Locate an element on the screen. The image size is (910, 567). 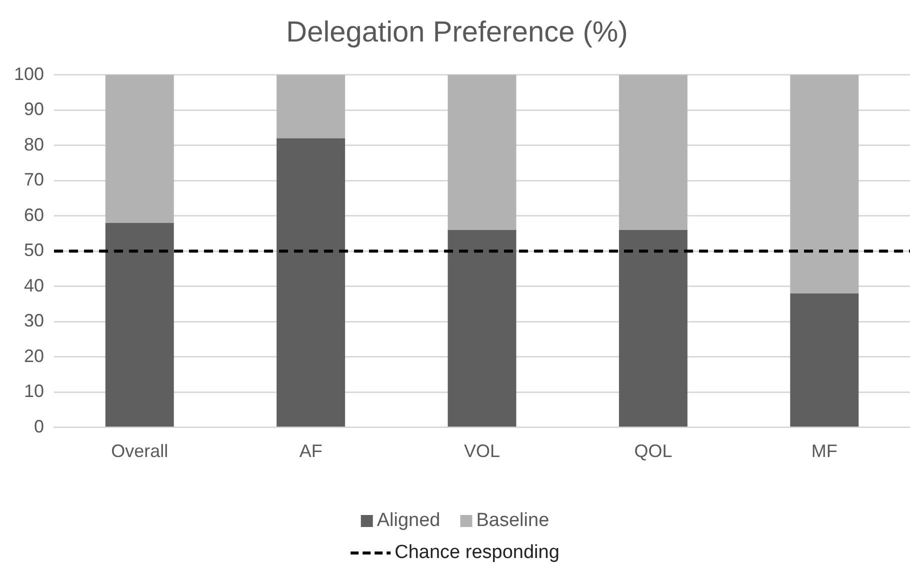
x-tick-label: MF is located at coordinates (824, 451).